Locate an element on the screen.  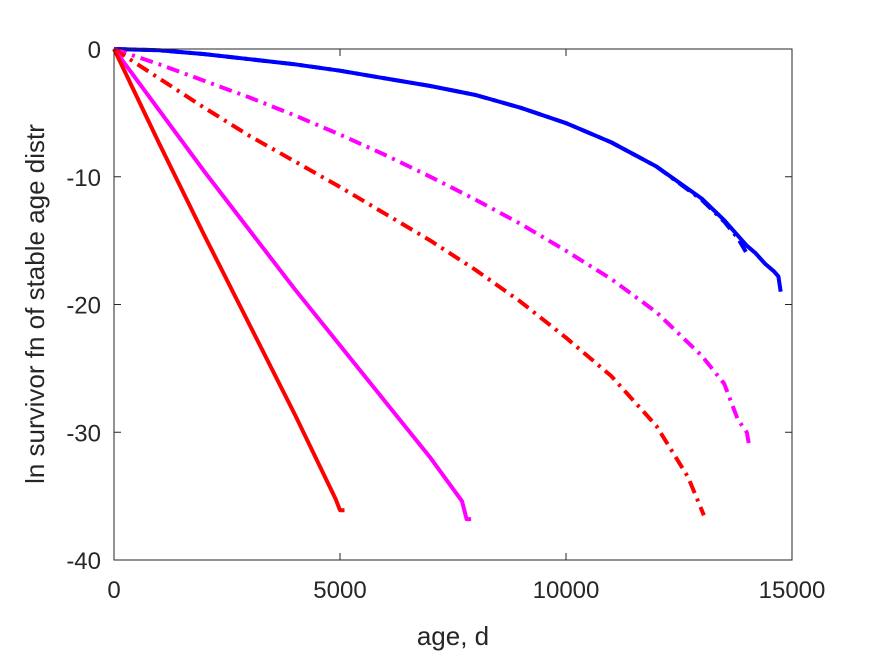
y-axis-label: ln survivor fn of stable age distr is located at coordinates (35, 304).